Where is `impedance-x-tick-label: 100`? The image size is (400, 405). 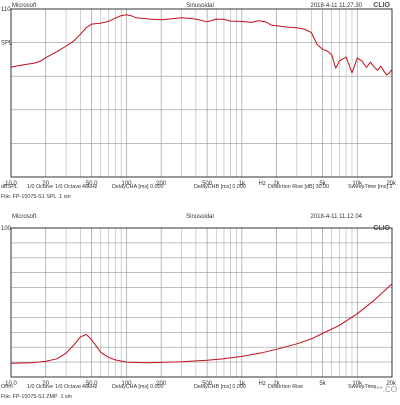 impedance-x-tick-label: 100 is located at coordinates (126, 384).